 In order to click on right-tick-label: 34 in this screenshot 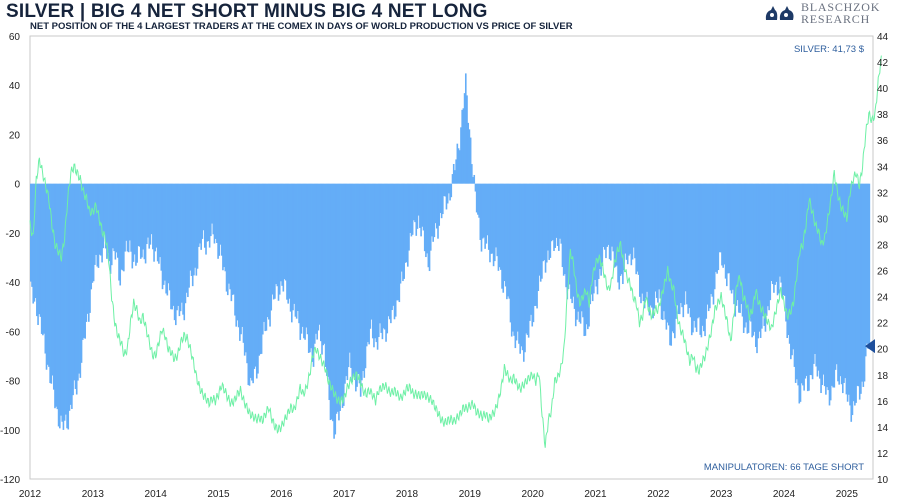, I will do `click(883, 167)`.